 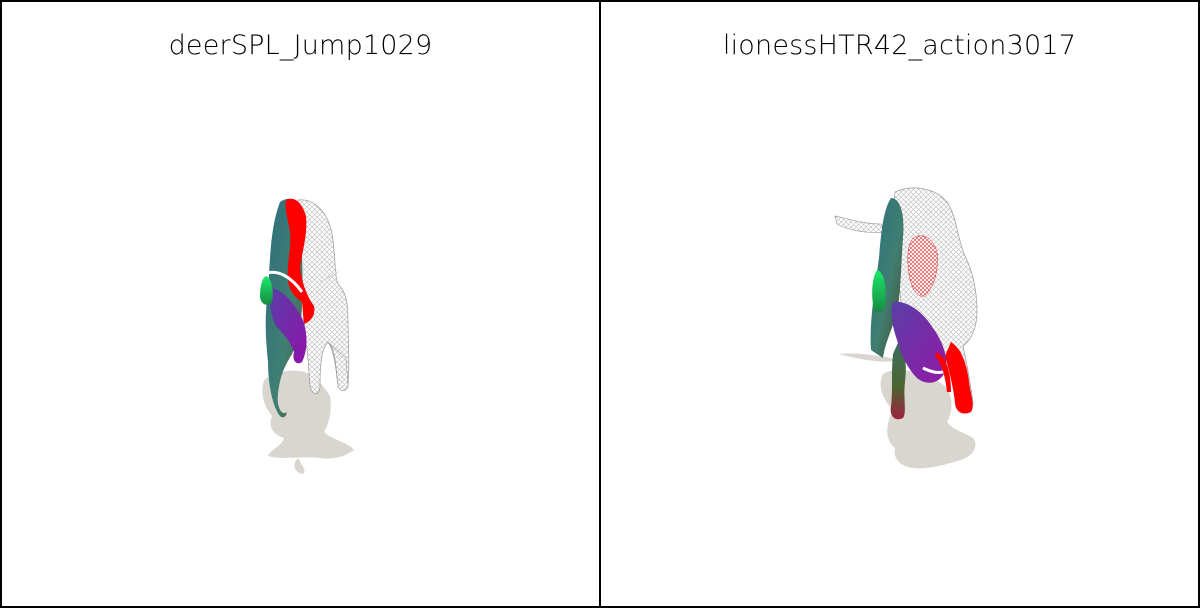 I want to click on deer-shadow, so click(x=308, y=414).